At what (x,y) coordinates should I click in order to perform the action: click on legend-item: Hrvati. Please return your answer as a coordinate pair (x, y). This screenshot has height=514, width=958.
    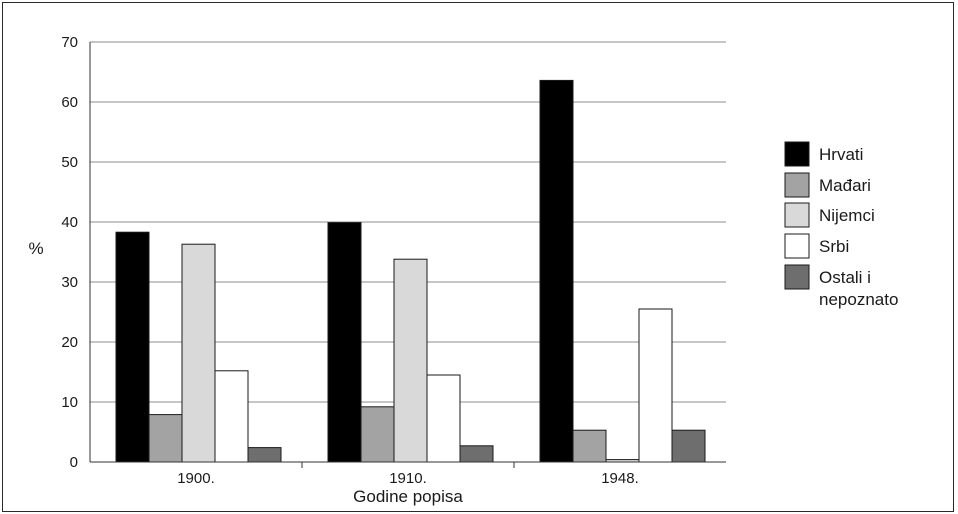
    Looking at the image, I should click on (823, 154).